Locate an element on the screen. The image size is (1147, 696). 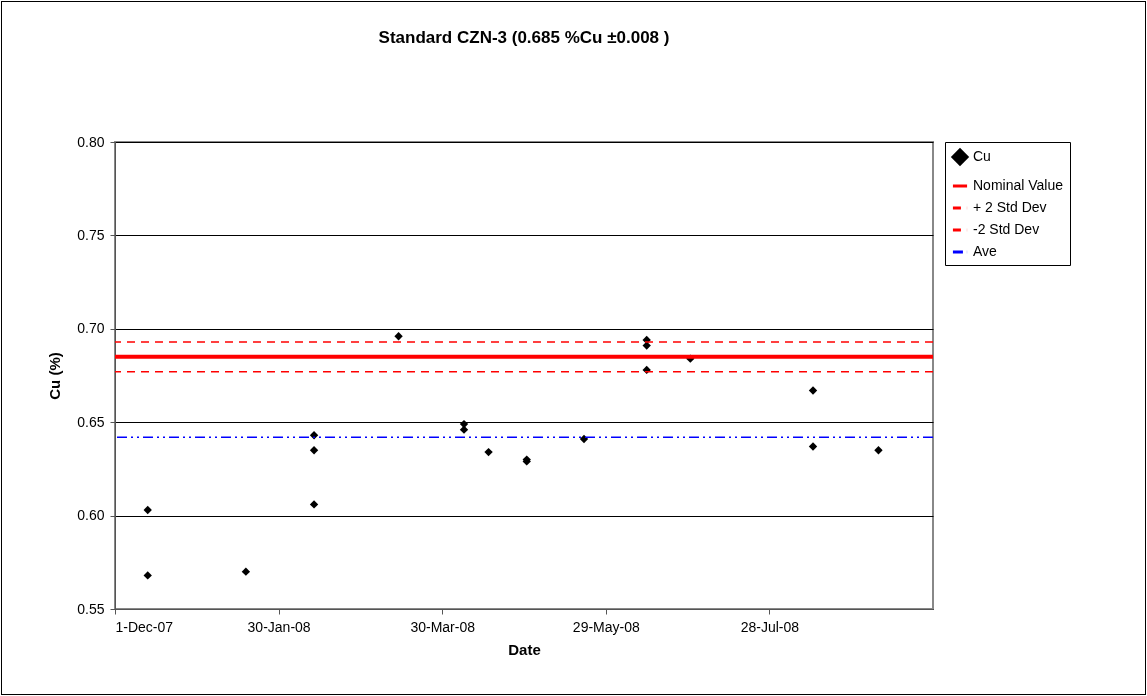
chart-title: Standard CZN-3 (0.685 %Cu ±0.008 ) is located at coordinates (524, 37).